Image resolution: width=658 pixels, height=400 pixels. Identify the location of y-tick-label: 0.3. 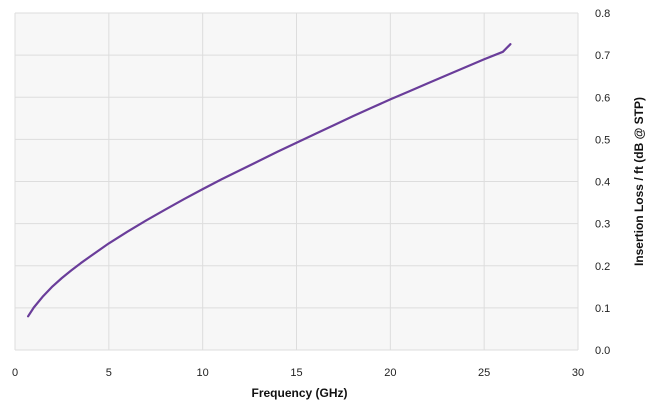
(602, 225).